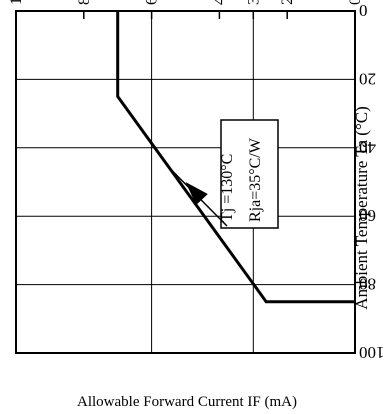  I want to click on annotation-box, so click(249, 174).